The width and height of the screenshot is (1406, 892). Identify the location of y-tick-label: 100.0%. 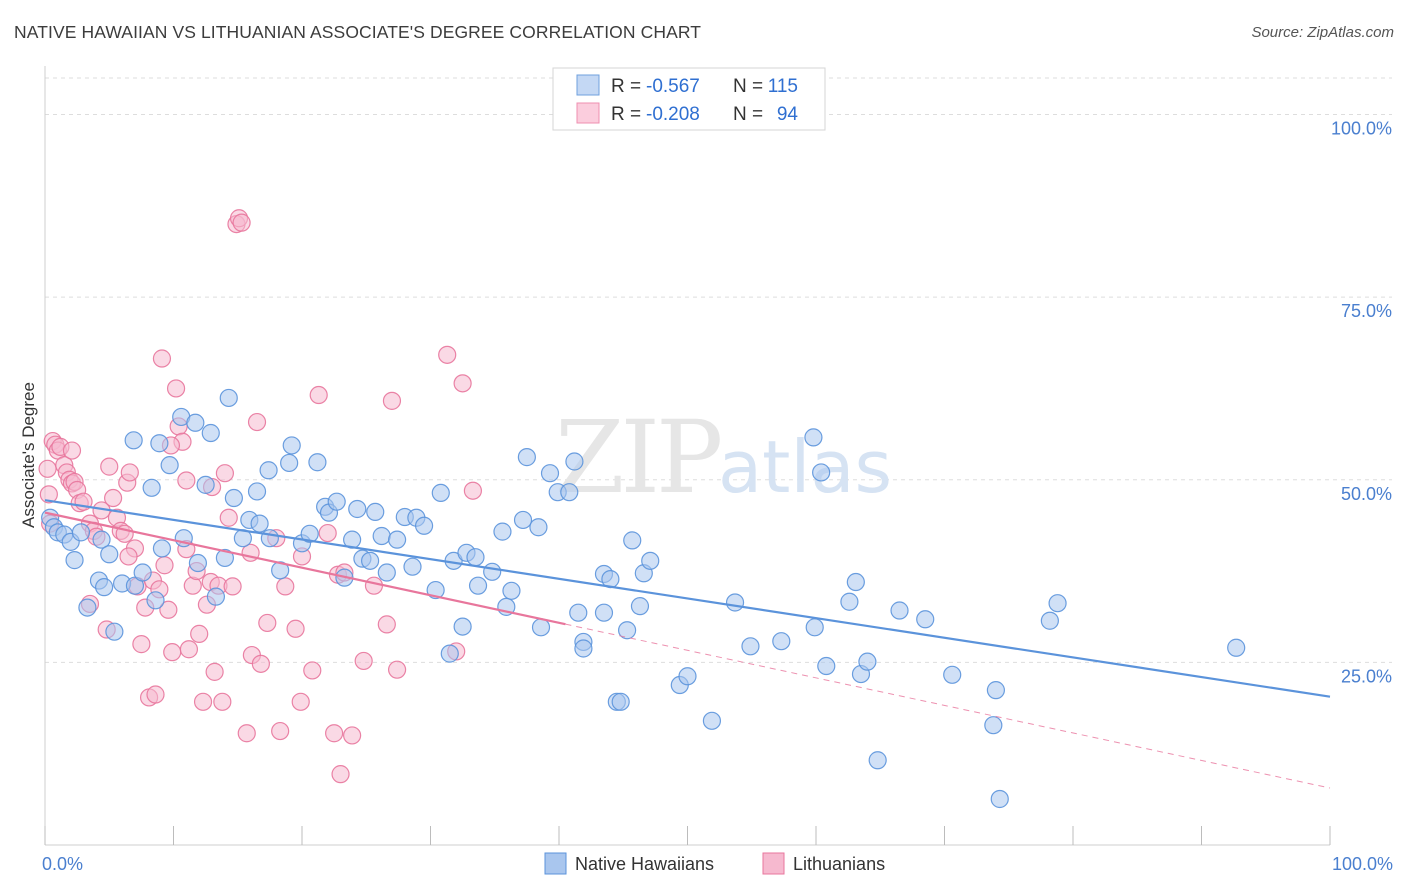
(1361, 129).